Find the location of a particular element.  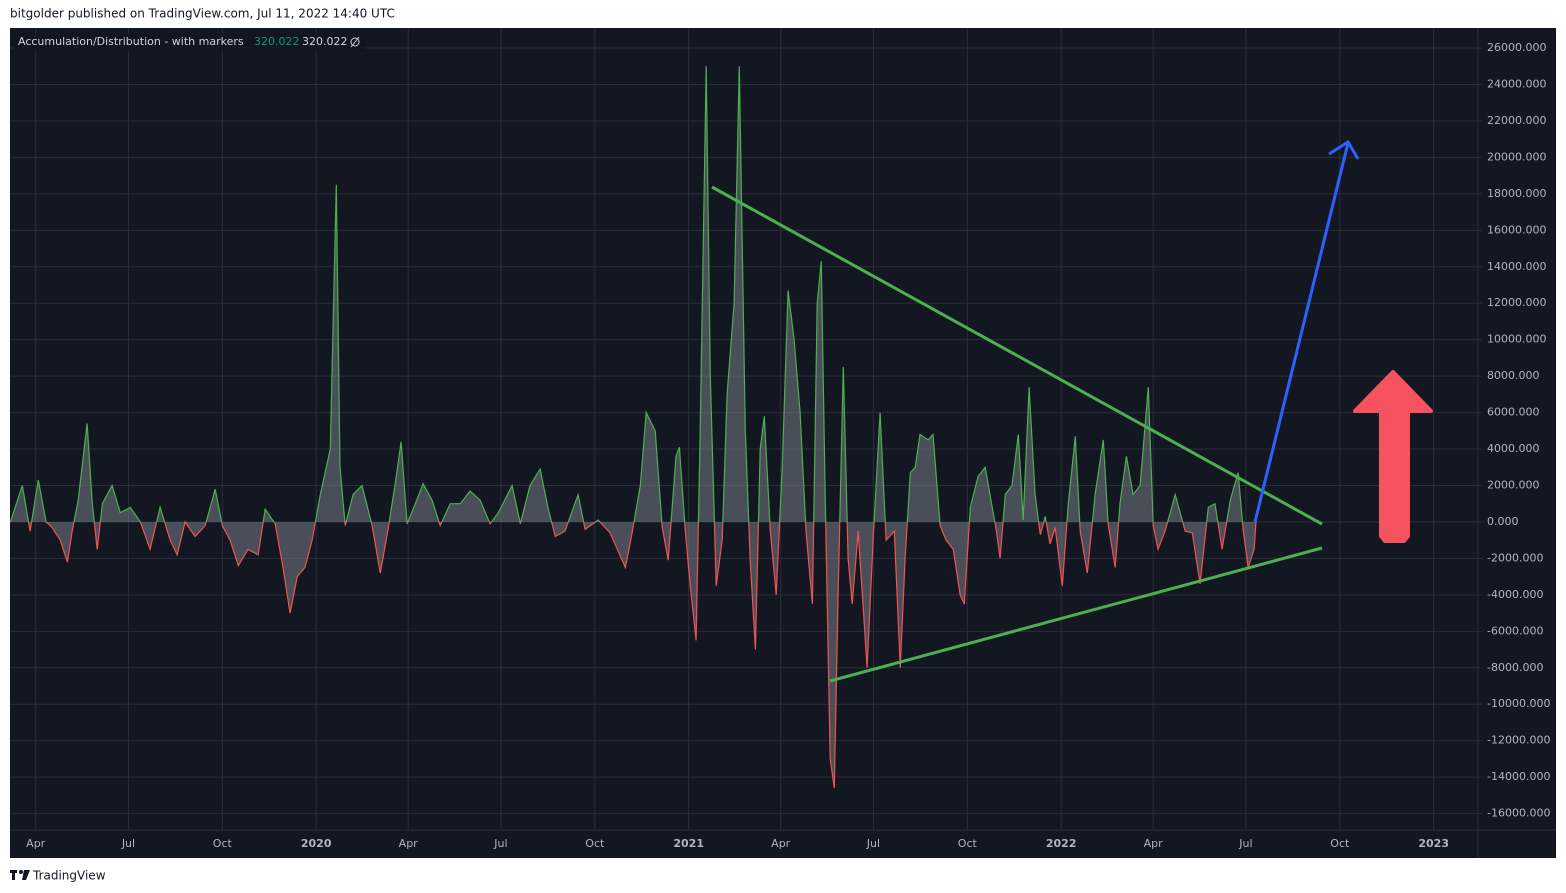

y-tick-label: 12000.000 is located at coordinates (1517, 302).